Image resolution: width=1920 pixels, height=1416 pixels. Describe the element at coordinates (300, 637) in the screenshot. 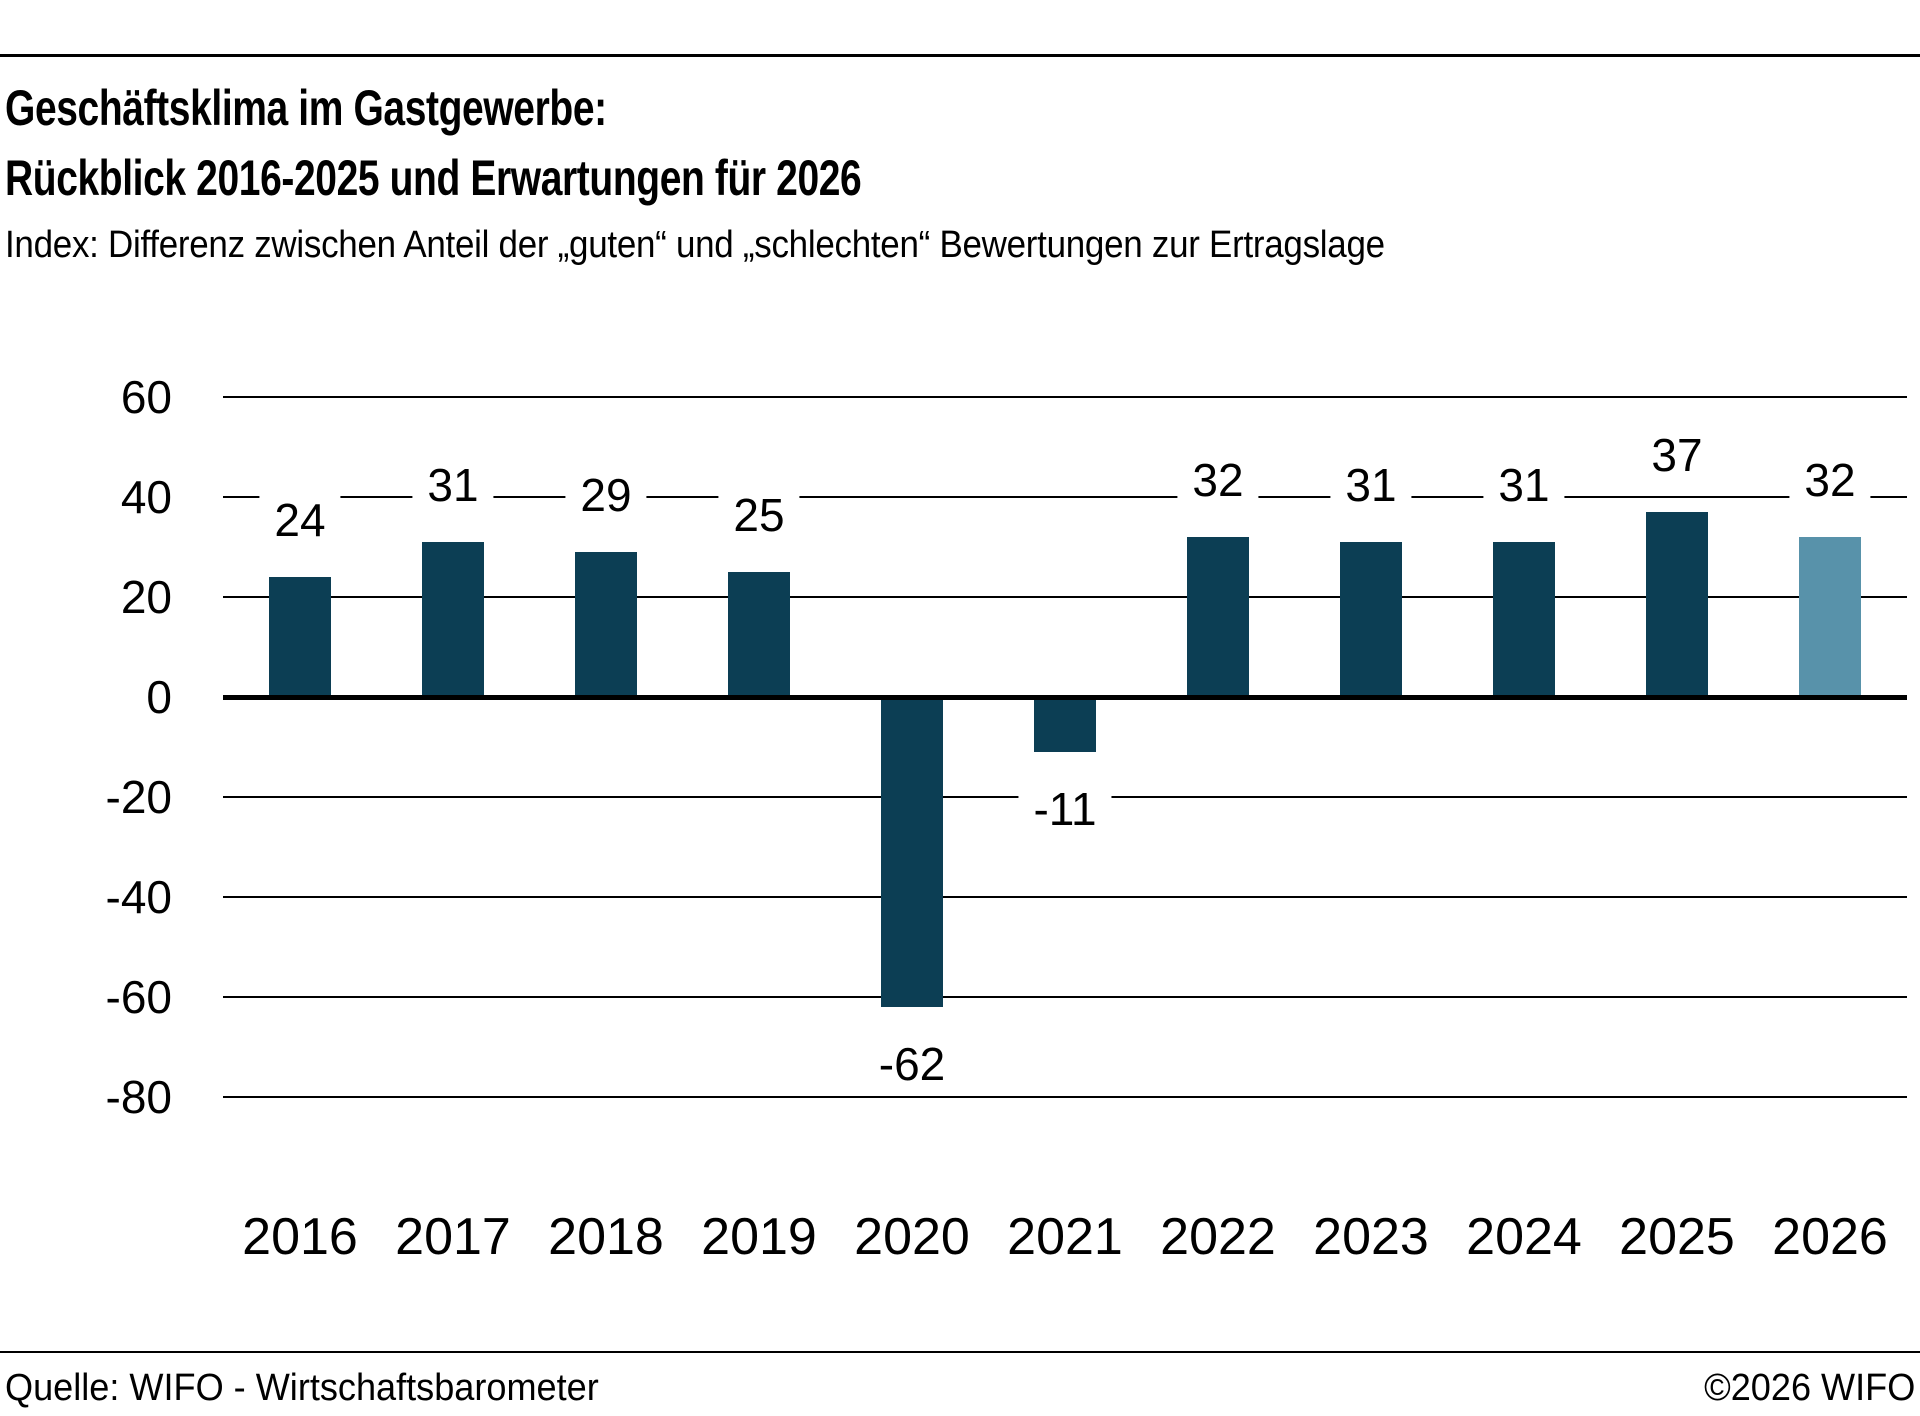

I see `bar-2016` at that location.